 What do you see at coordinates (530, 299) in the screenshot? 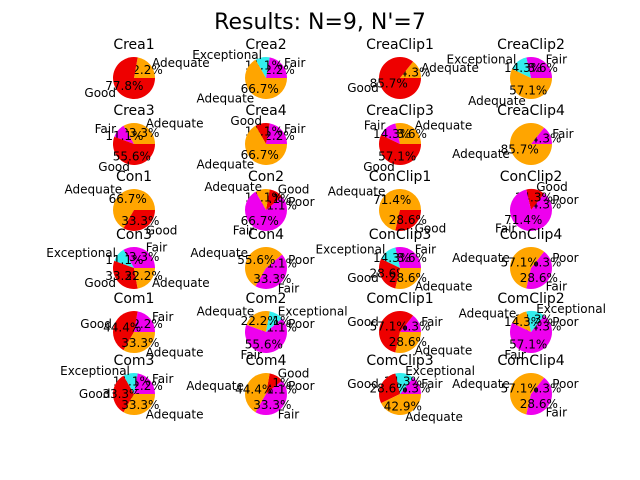
I see `pie-title: ComClip2` at bounding box center [530, 299].